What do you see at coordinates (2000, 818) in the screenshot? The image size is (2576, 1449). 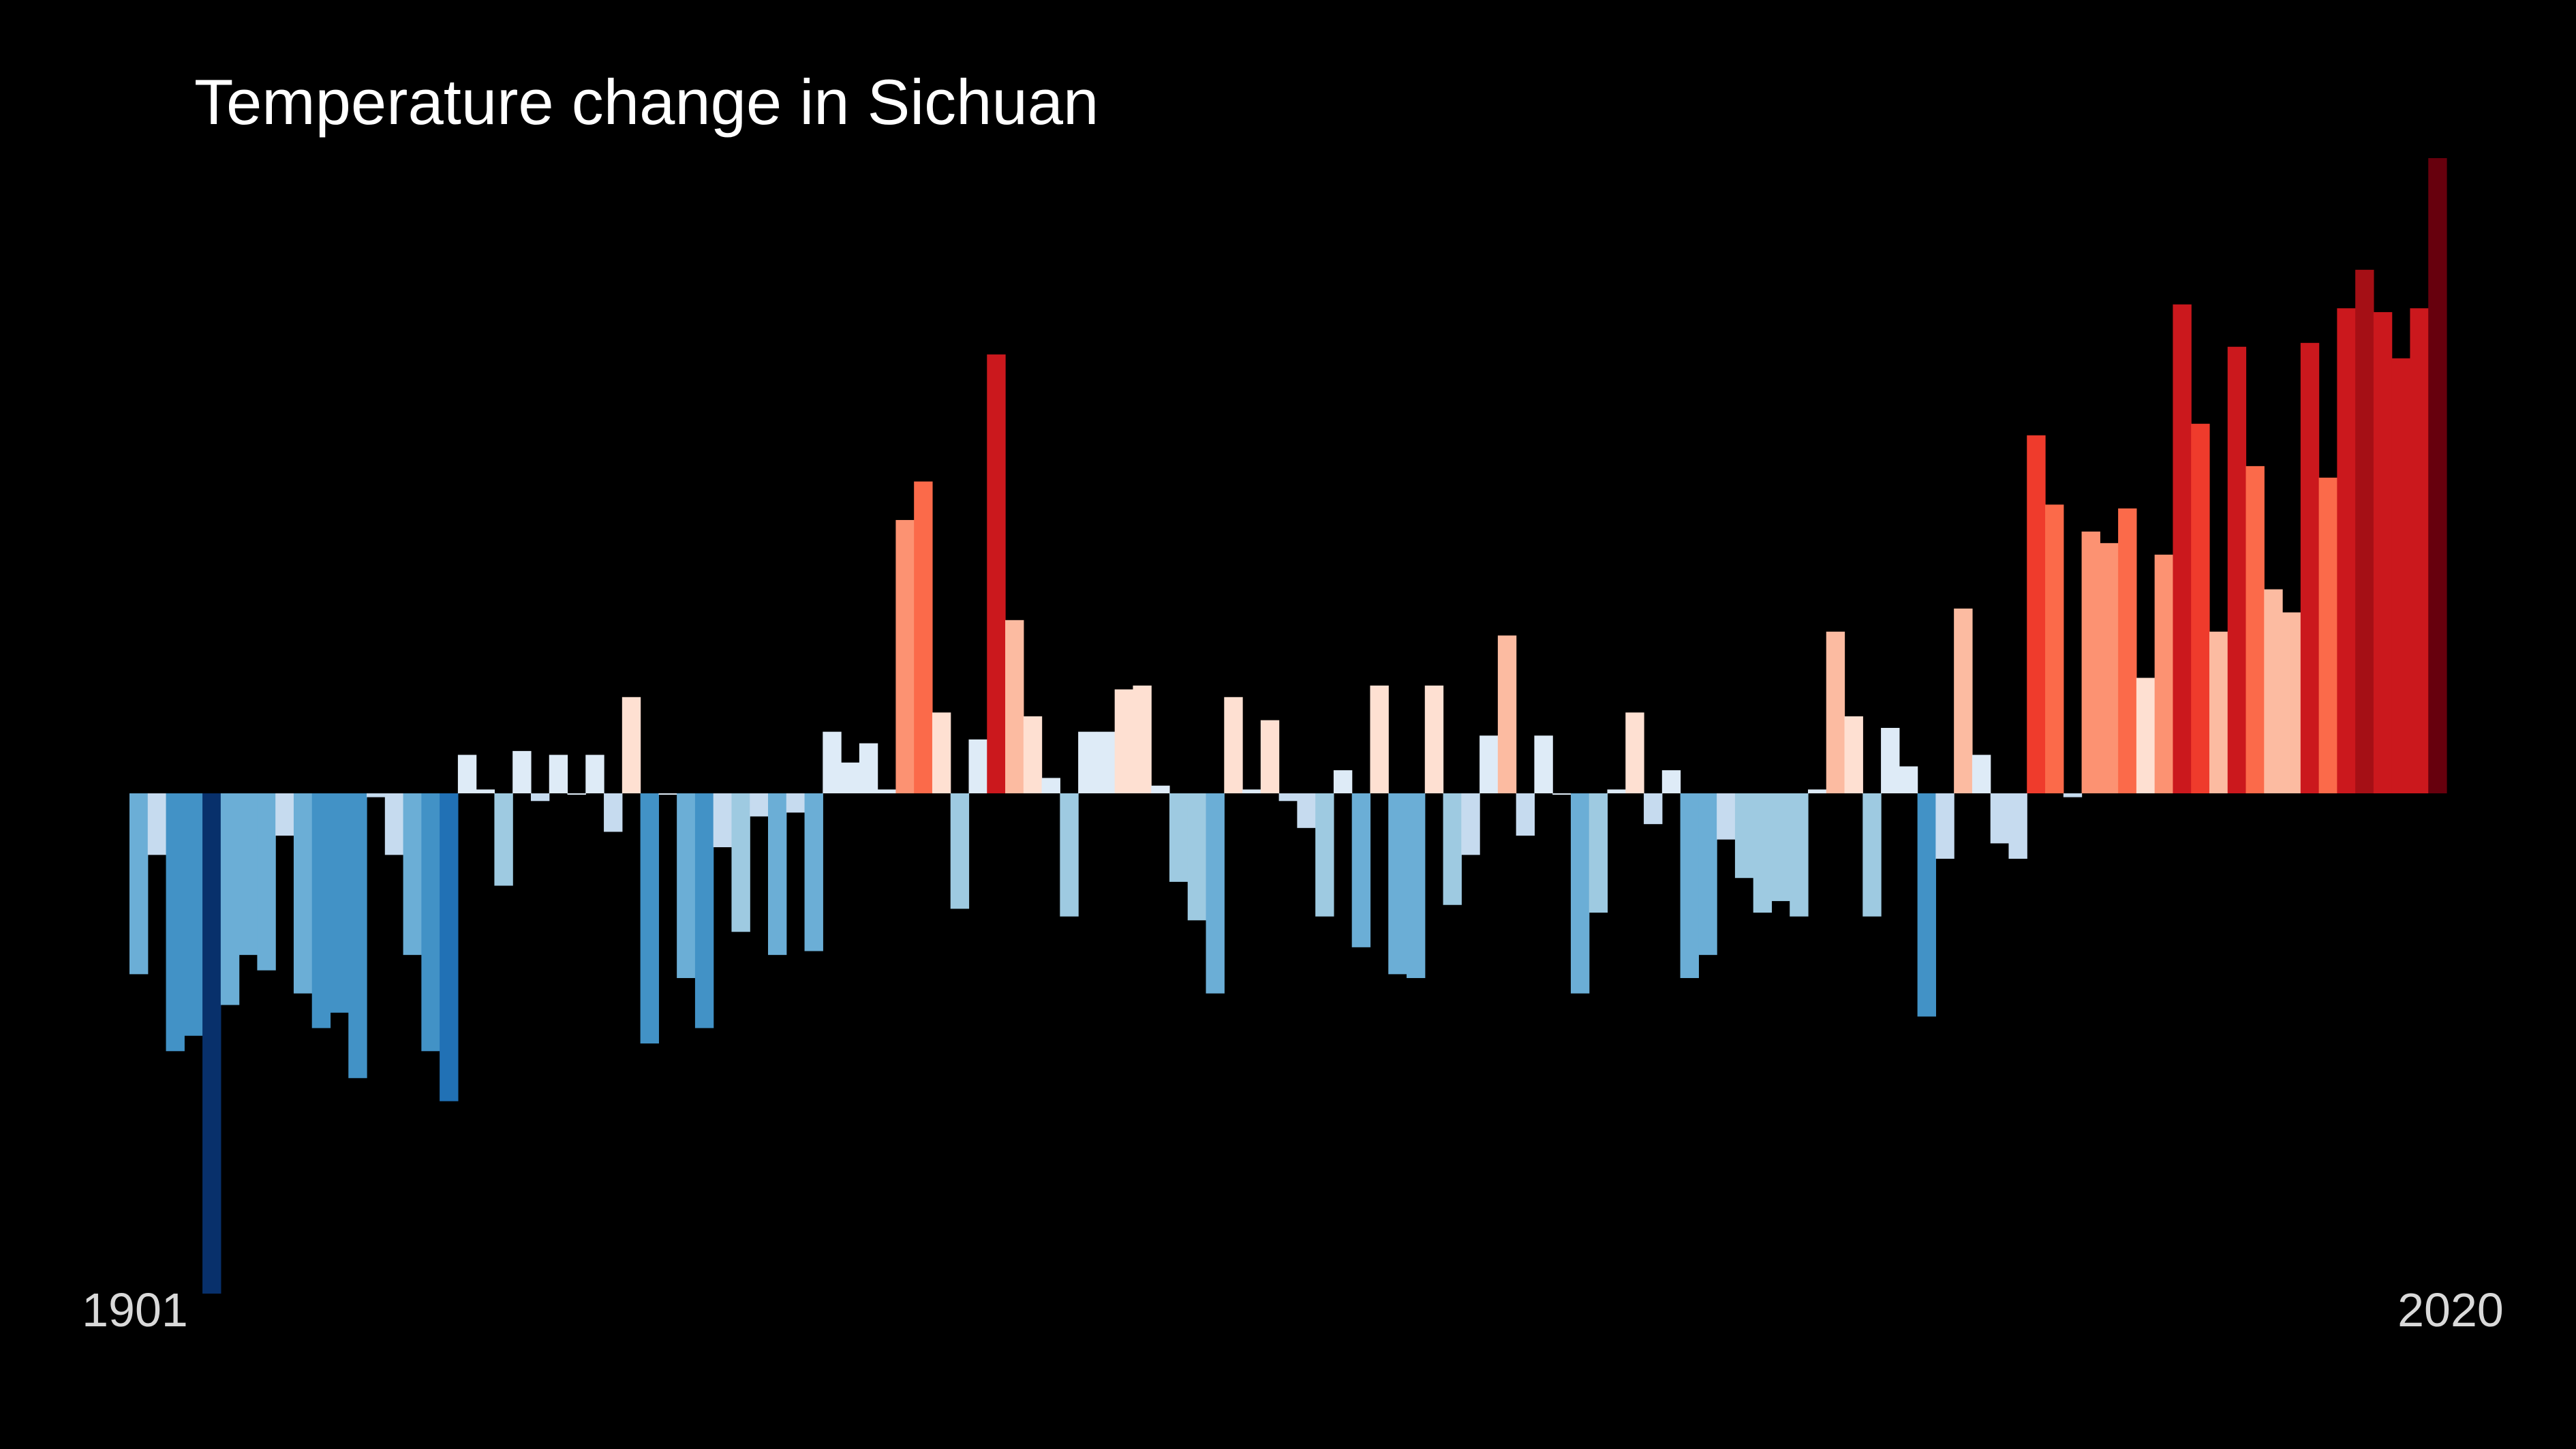 I see `bar-2003` at bounding box center [2000, 818].